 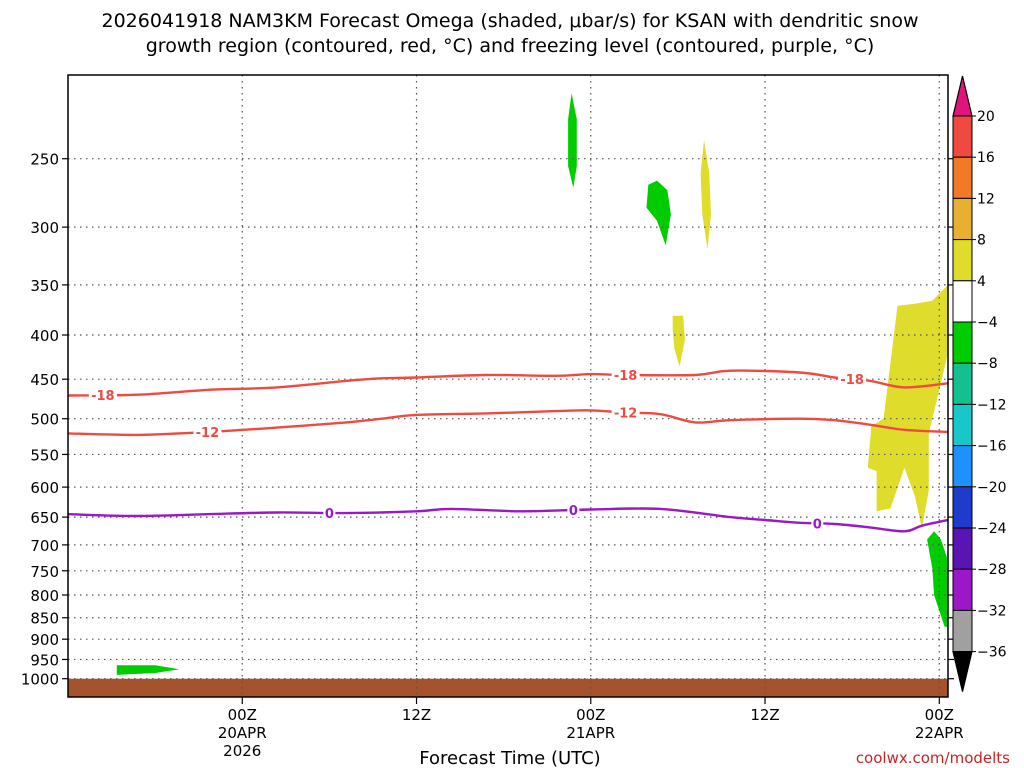 I want to click on y-tick-label-1000: 1000, so click(x=40, y=680).